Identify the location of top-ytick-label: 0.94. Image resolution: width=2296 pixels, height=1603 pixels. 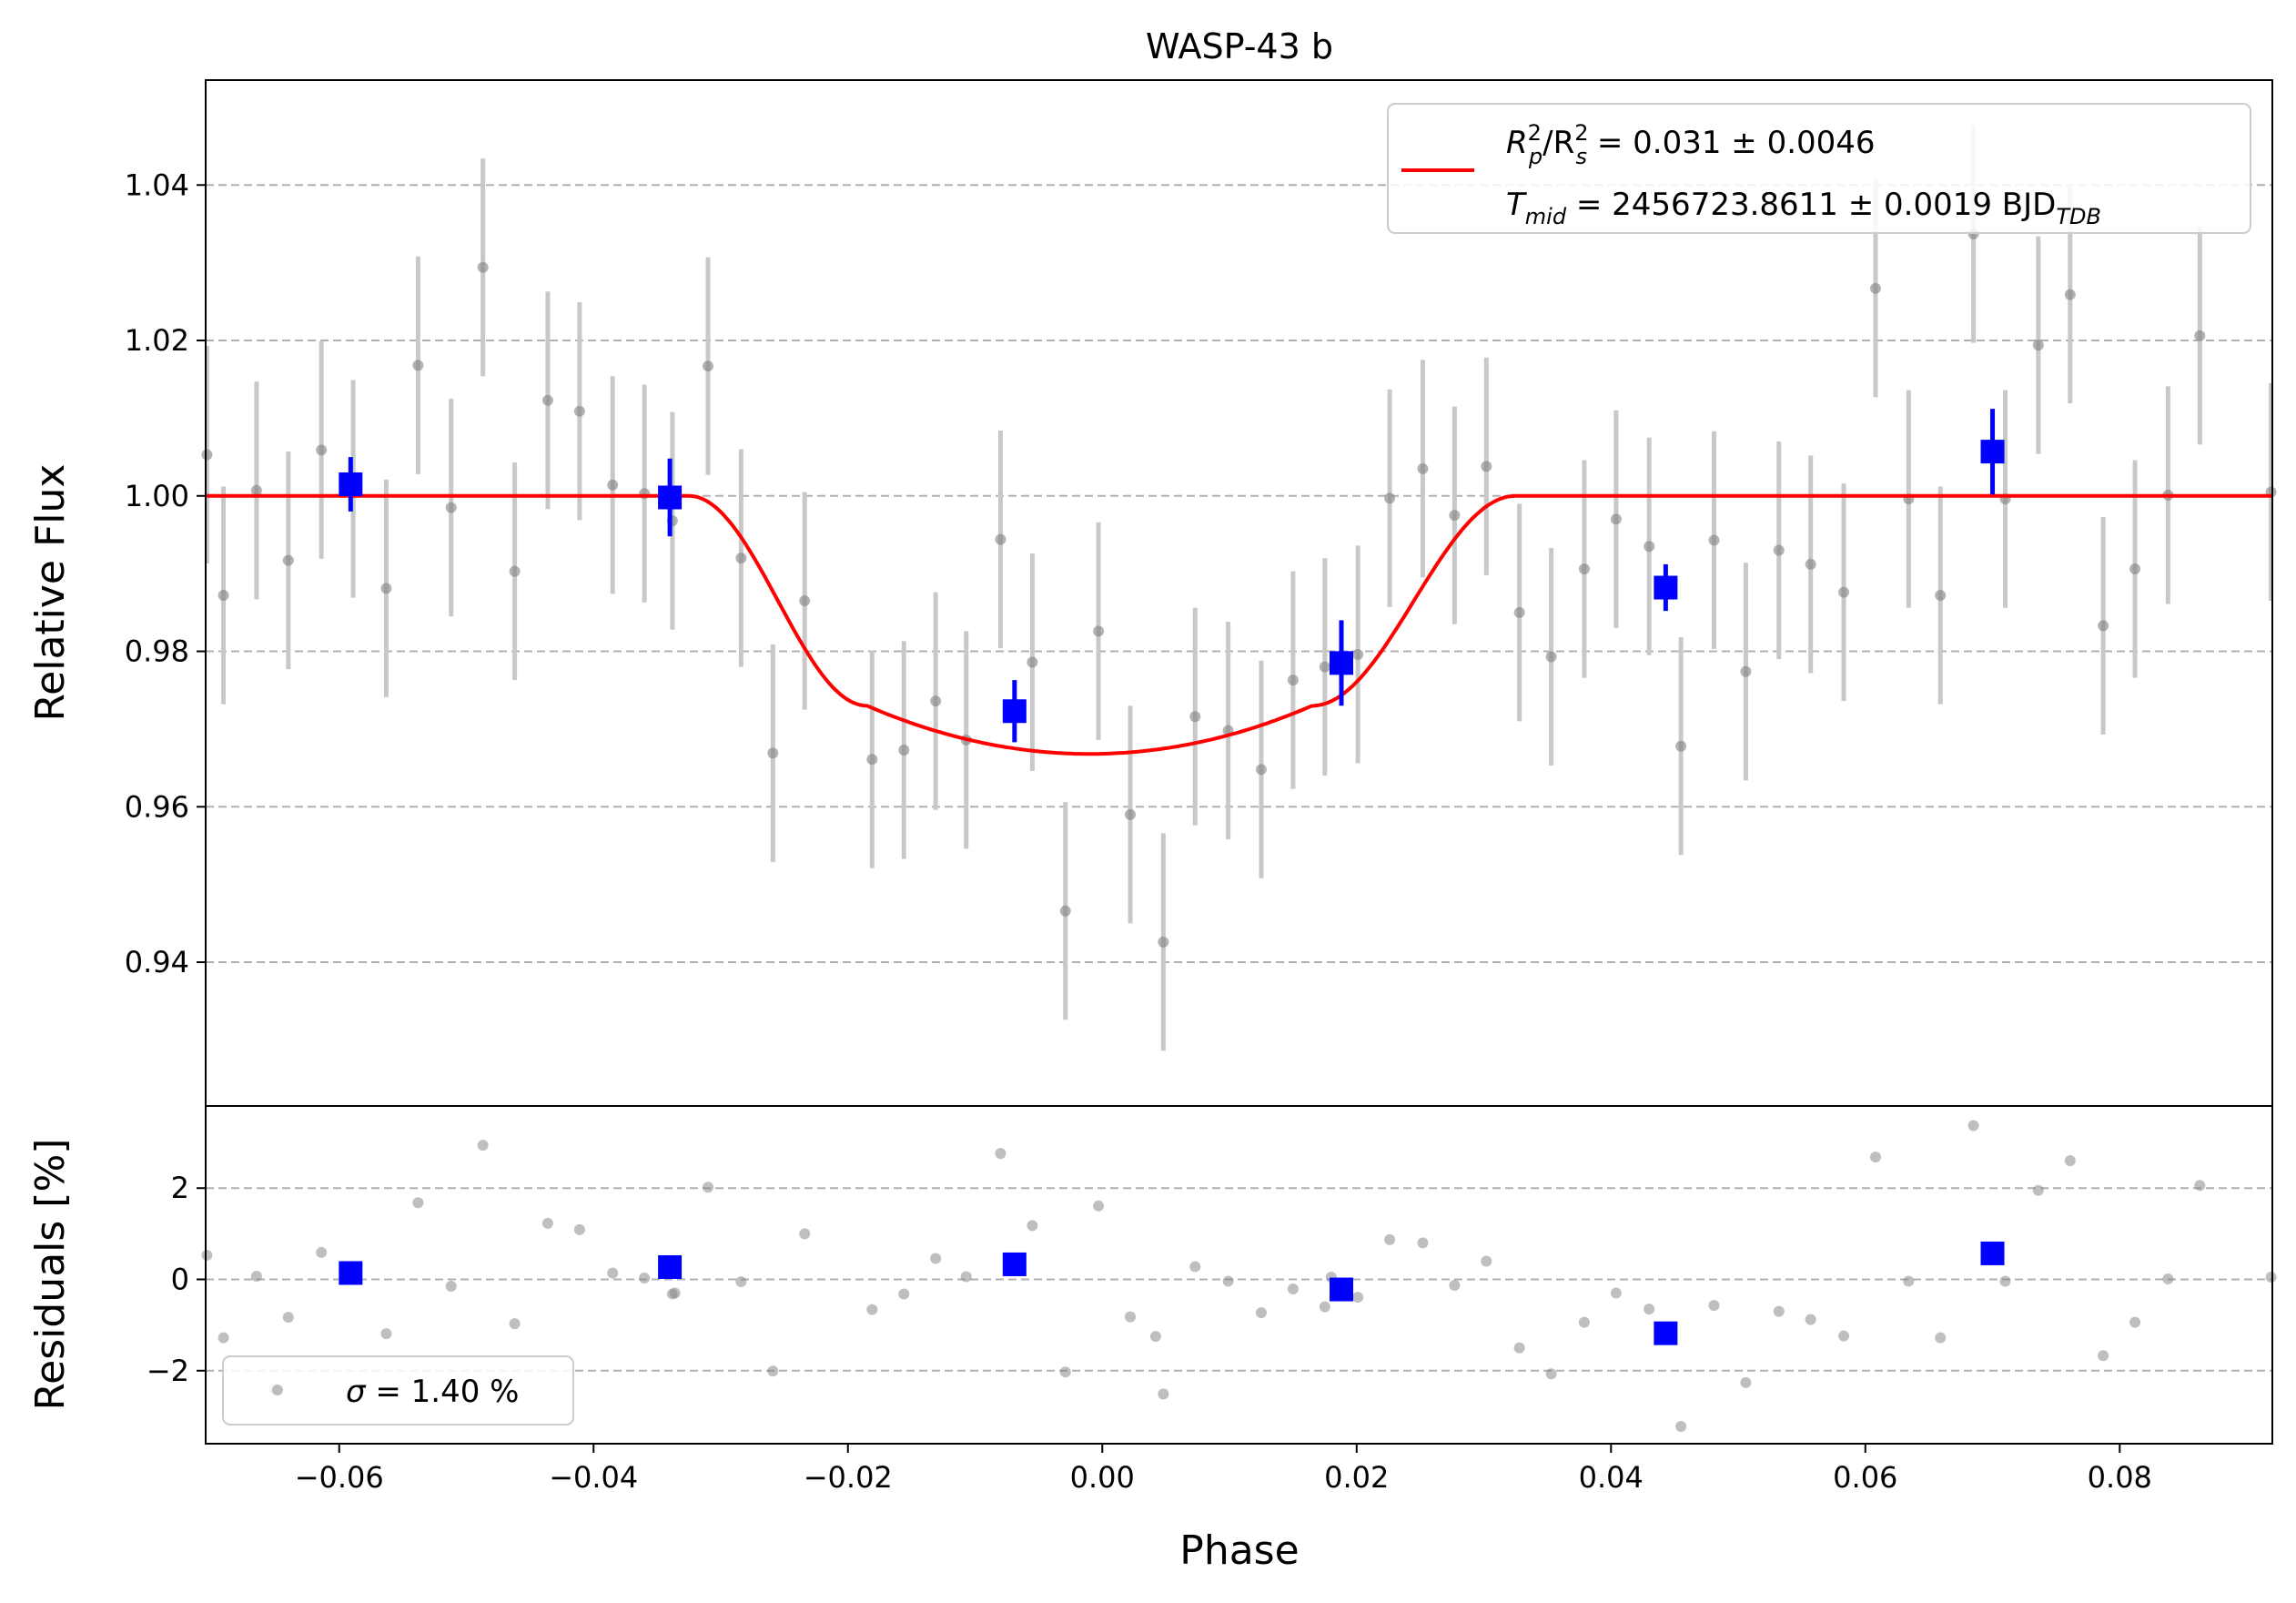
(157, 962).